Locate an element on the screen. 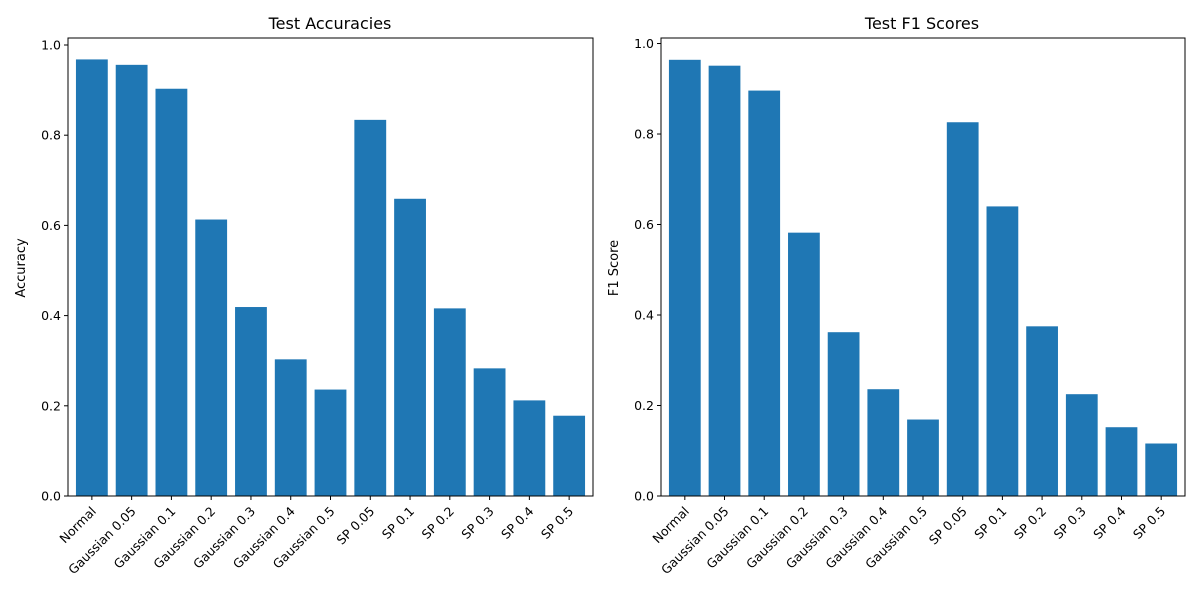  chart-title: Test F1 Scores is located at coordinates (921, 23).